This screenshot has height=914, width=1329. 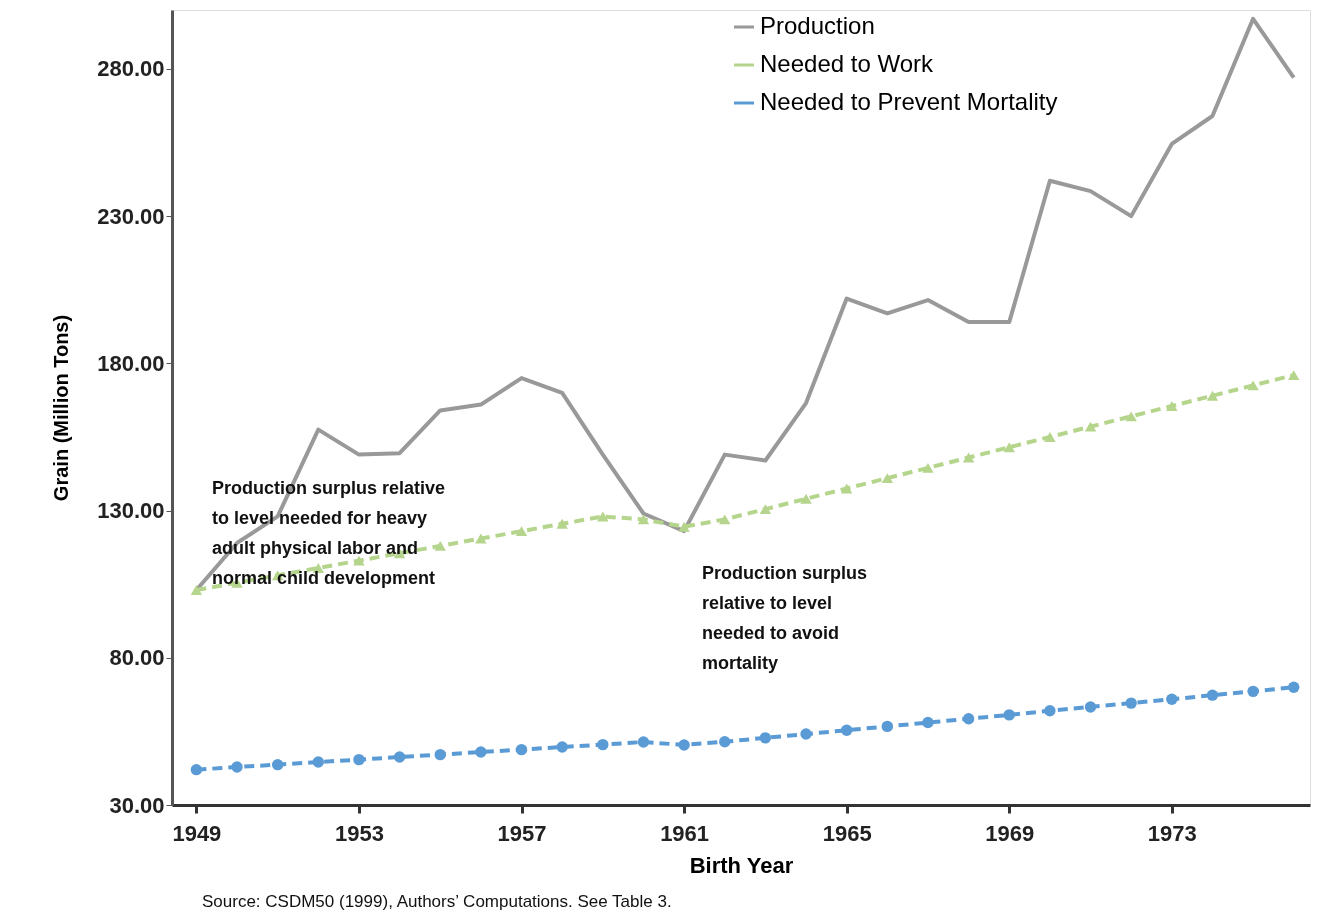 I want to click on x-tick-label: 1965, so click(x=847, y=833).